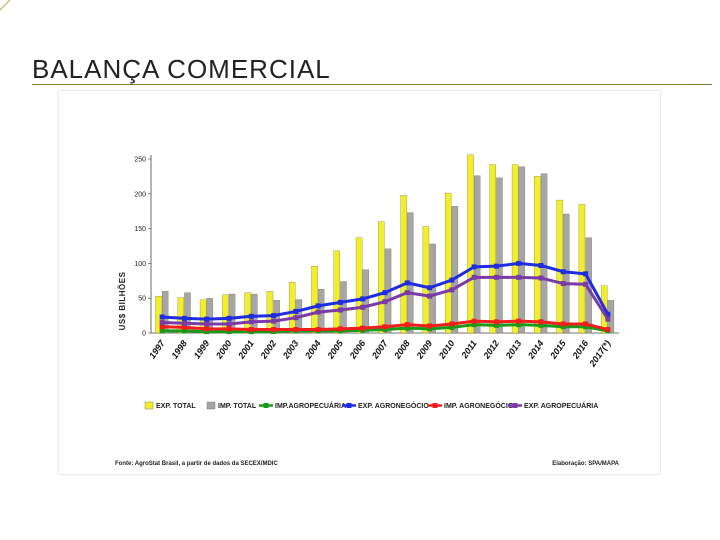 This screenshot has width=720, height=540. What do you see at coordinates (270, 312) in the screenshot?
I see `bar-exp-total-2002` at bounding box center [270, 312].